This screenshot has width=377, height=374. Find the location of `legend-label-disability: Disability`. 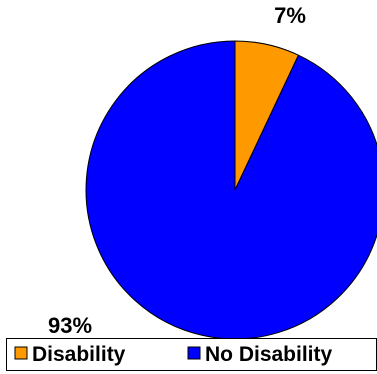

legend-label-disability: Disability is located at coordinates (79, 354).